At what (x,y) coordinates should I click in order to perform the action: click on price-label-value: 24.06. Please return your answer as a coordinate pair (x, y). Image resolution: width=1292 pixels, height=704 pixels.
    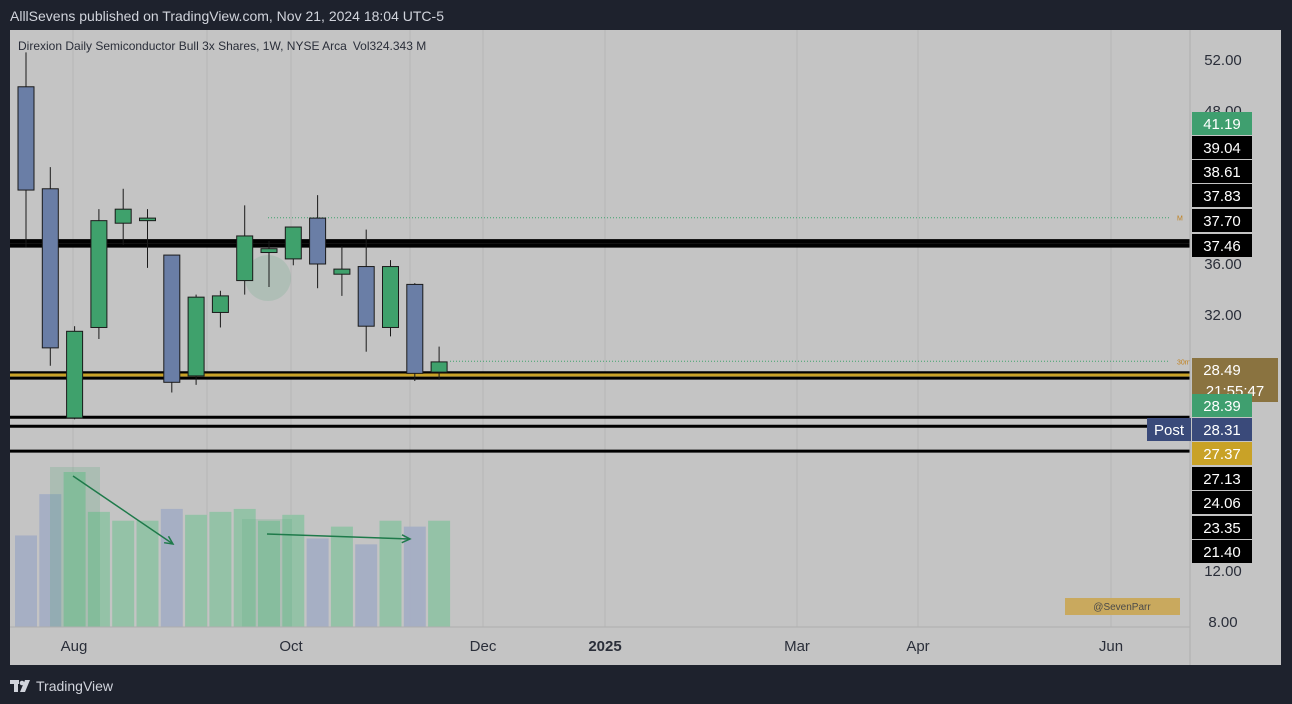
    Looking at the image, I should click on (1222, 503).